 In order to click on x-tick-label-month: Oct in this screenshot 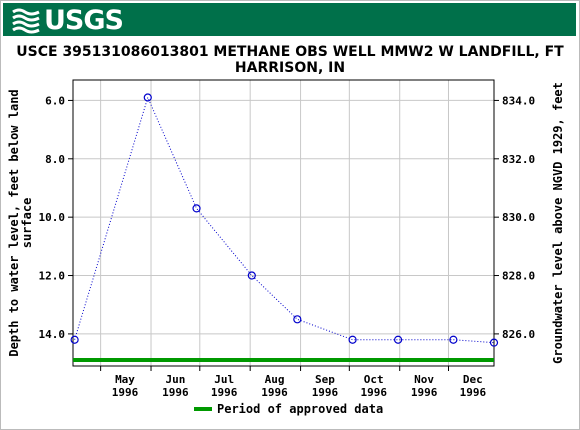, I will do `click(374, 379)`.